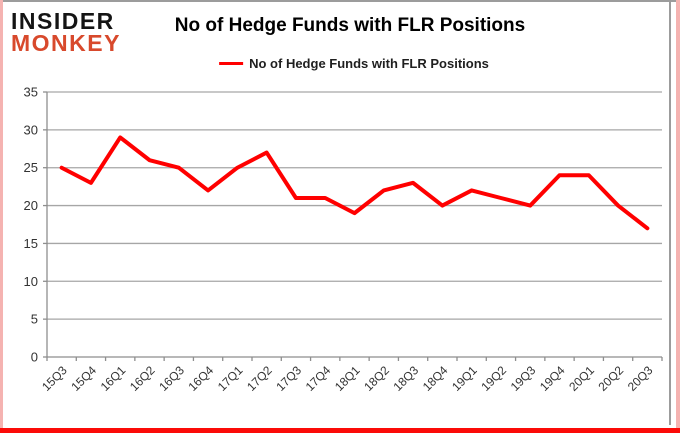  Describe the element at coordinates (201, 378) in the screenshot. I see `x-tick-label: 16Q4` at that location.